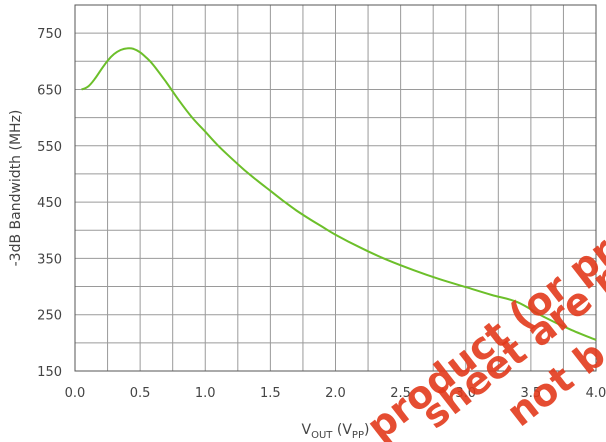  I want to click on y-axis-title: -3dB Bandwidth (MHz), so click(16, 188).